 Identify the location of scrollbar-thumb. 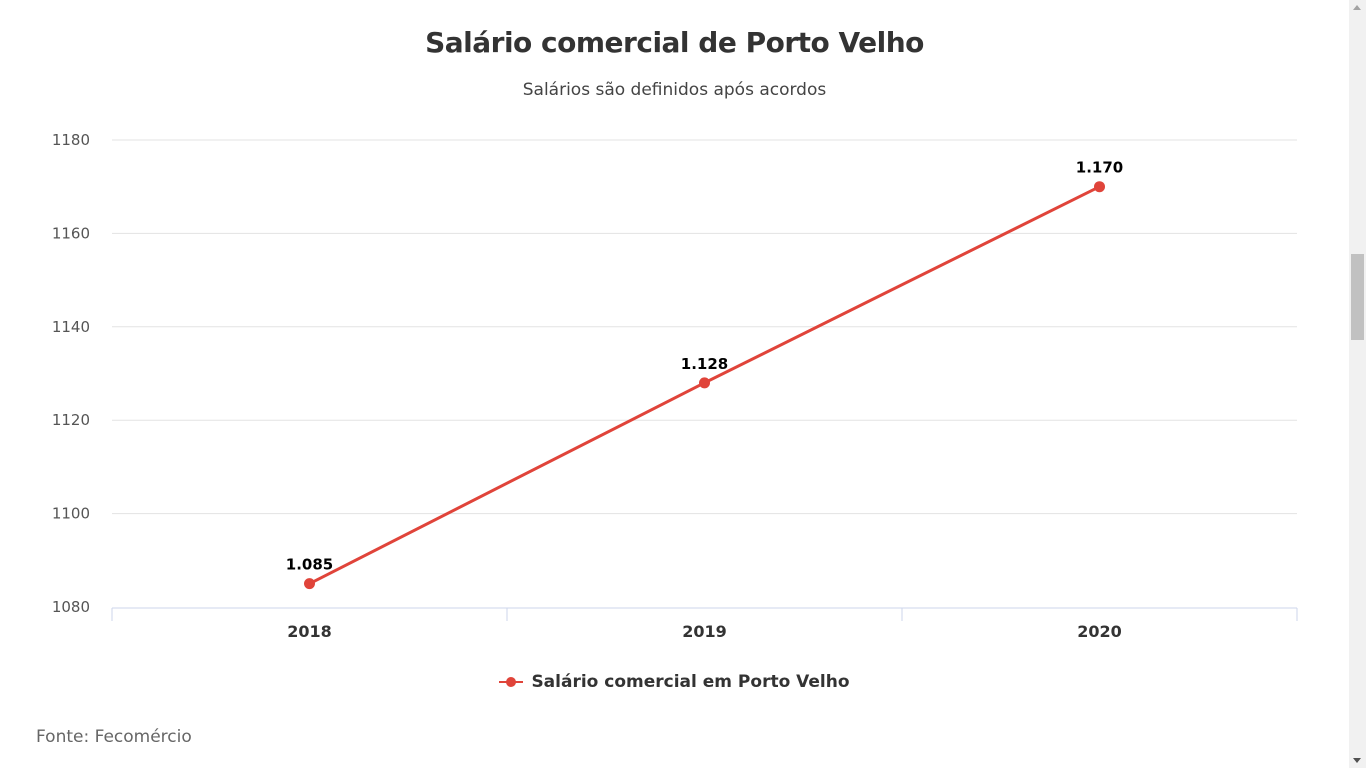
(1357, 297).